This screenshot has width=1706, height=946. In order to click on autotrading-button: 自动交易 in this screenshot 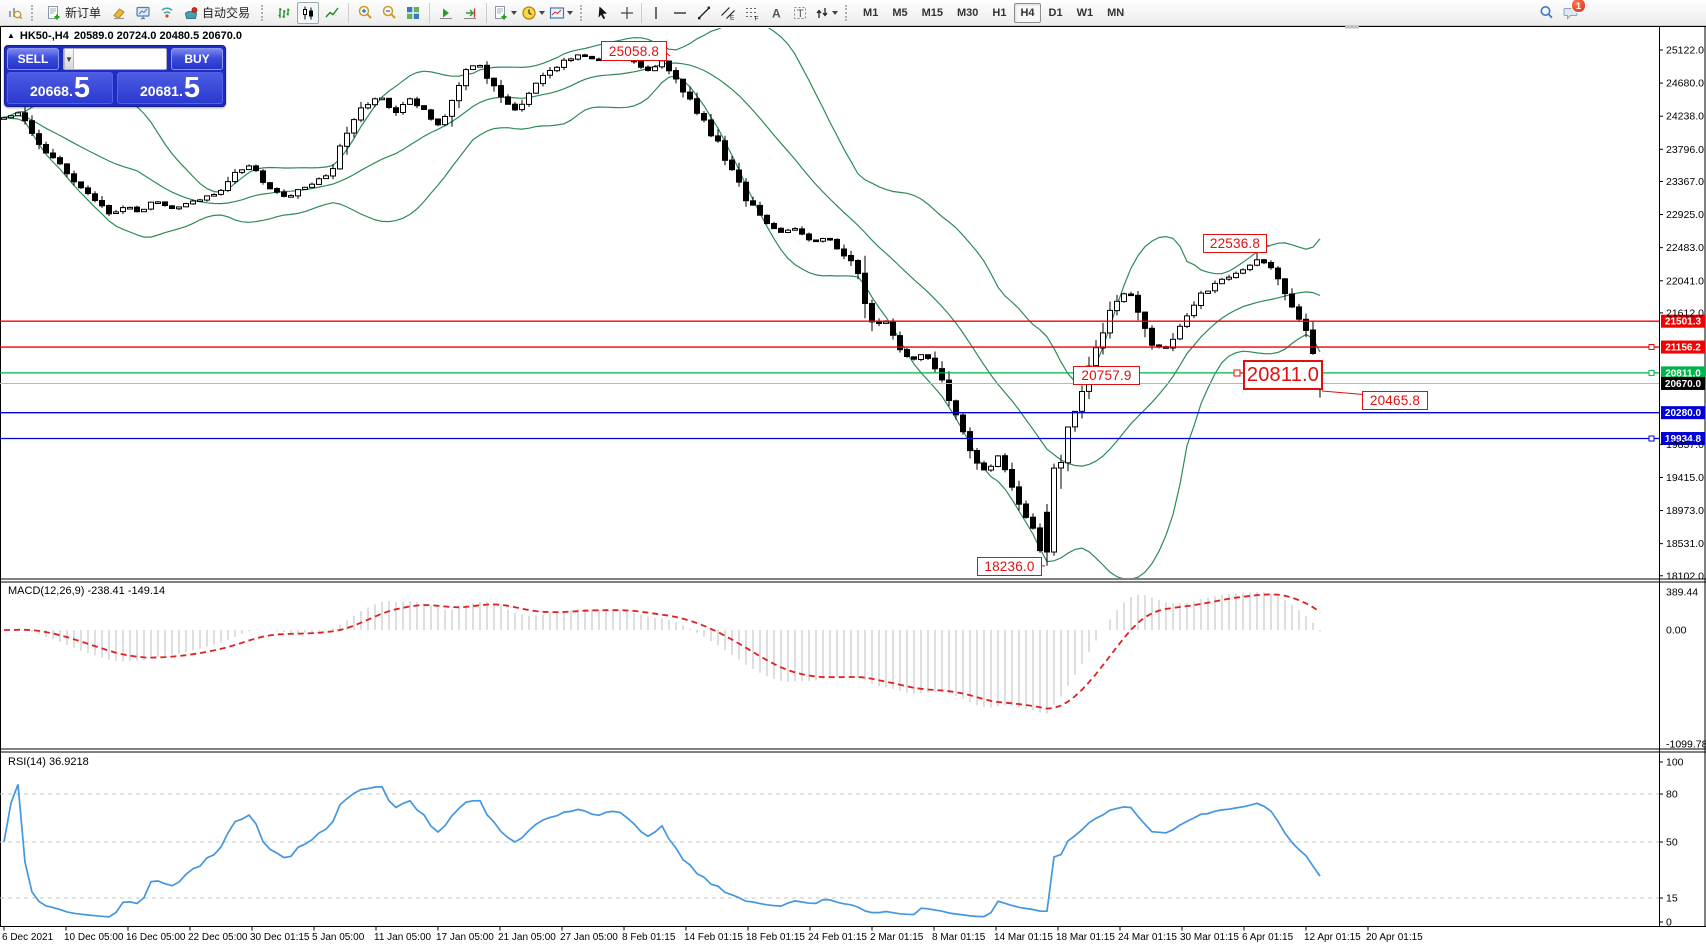, I will do `click(217, 13)`.